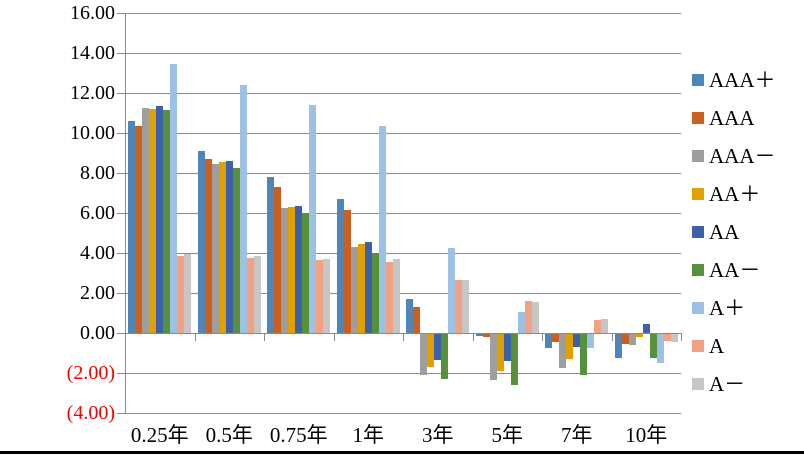  Describe the element at coordinates (742, 156) in the screenshot. I see `legend-label: AAA－` at that location.